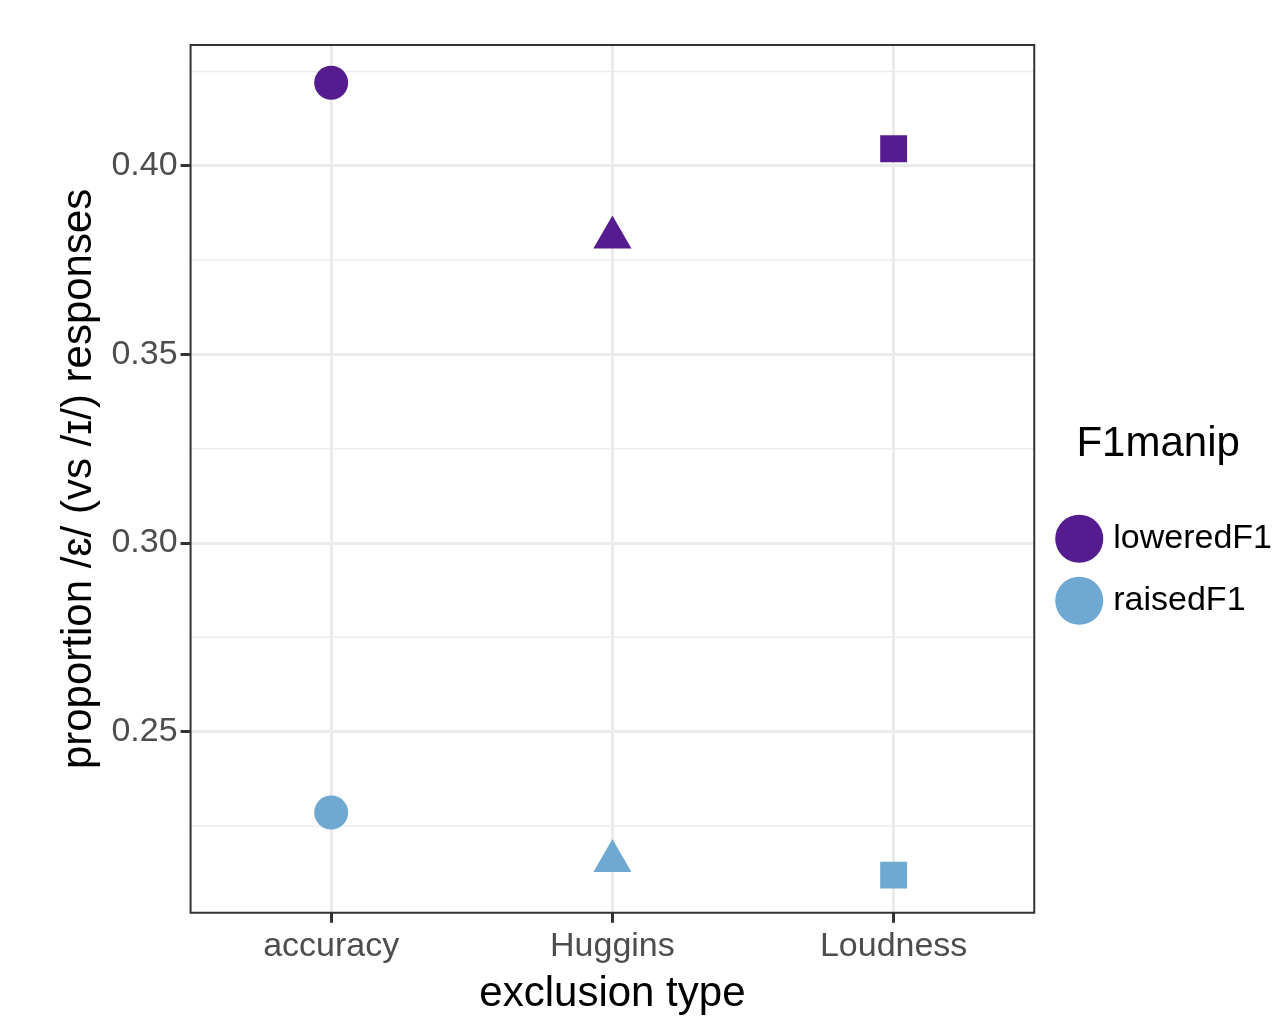 This screenshot has width=1282, height=1024. Describe the element at coordinates (144, 351) in the screenshot. I see `y-tick-label: 0.35` at that location.